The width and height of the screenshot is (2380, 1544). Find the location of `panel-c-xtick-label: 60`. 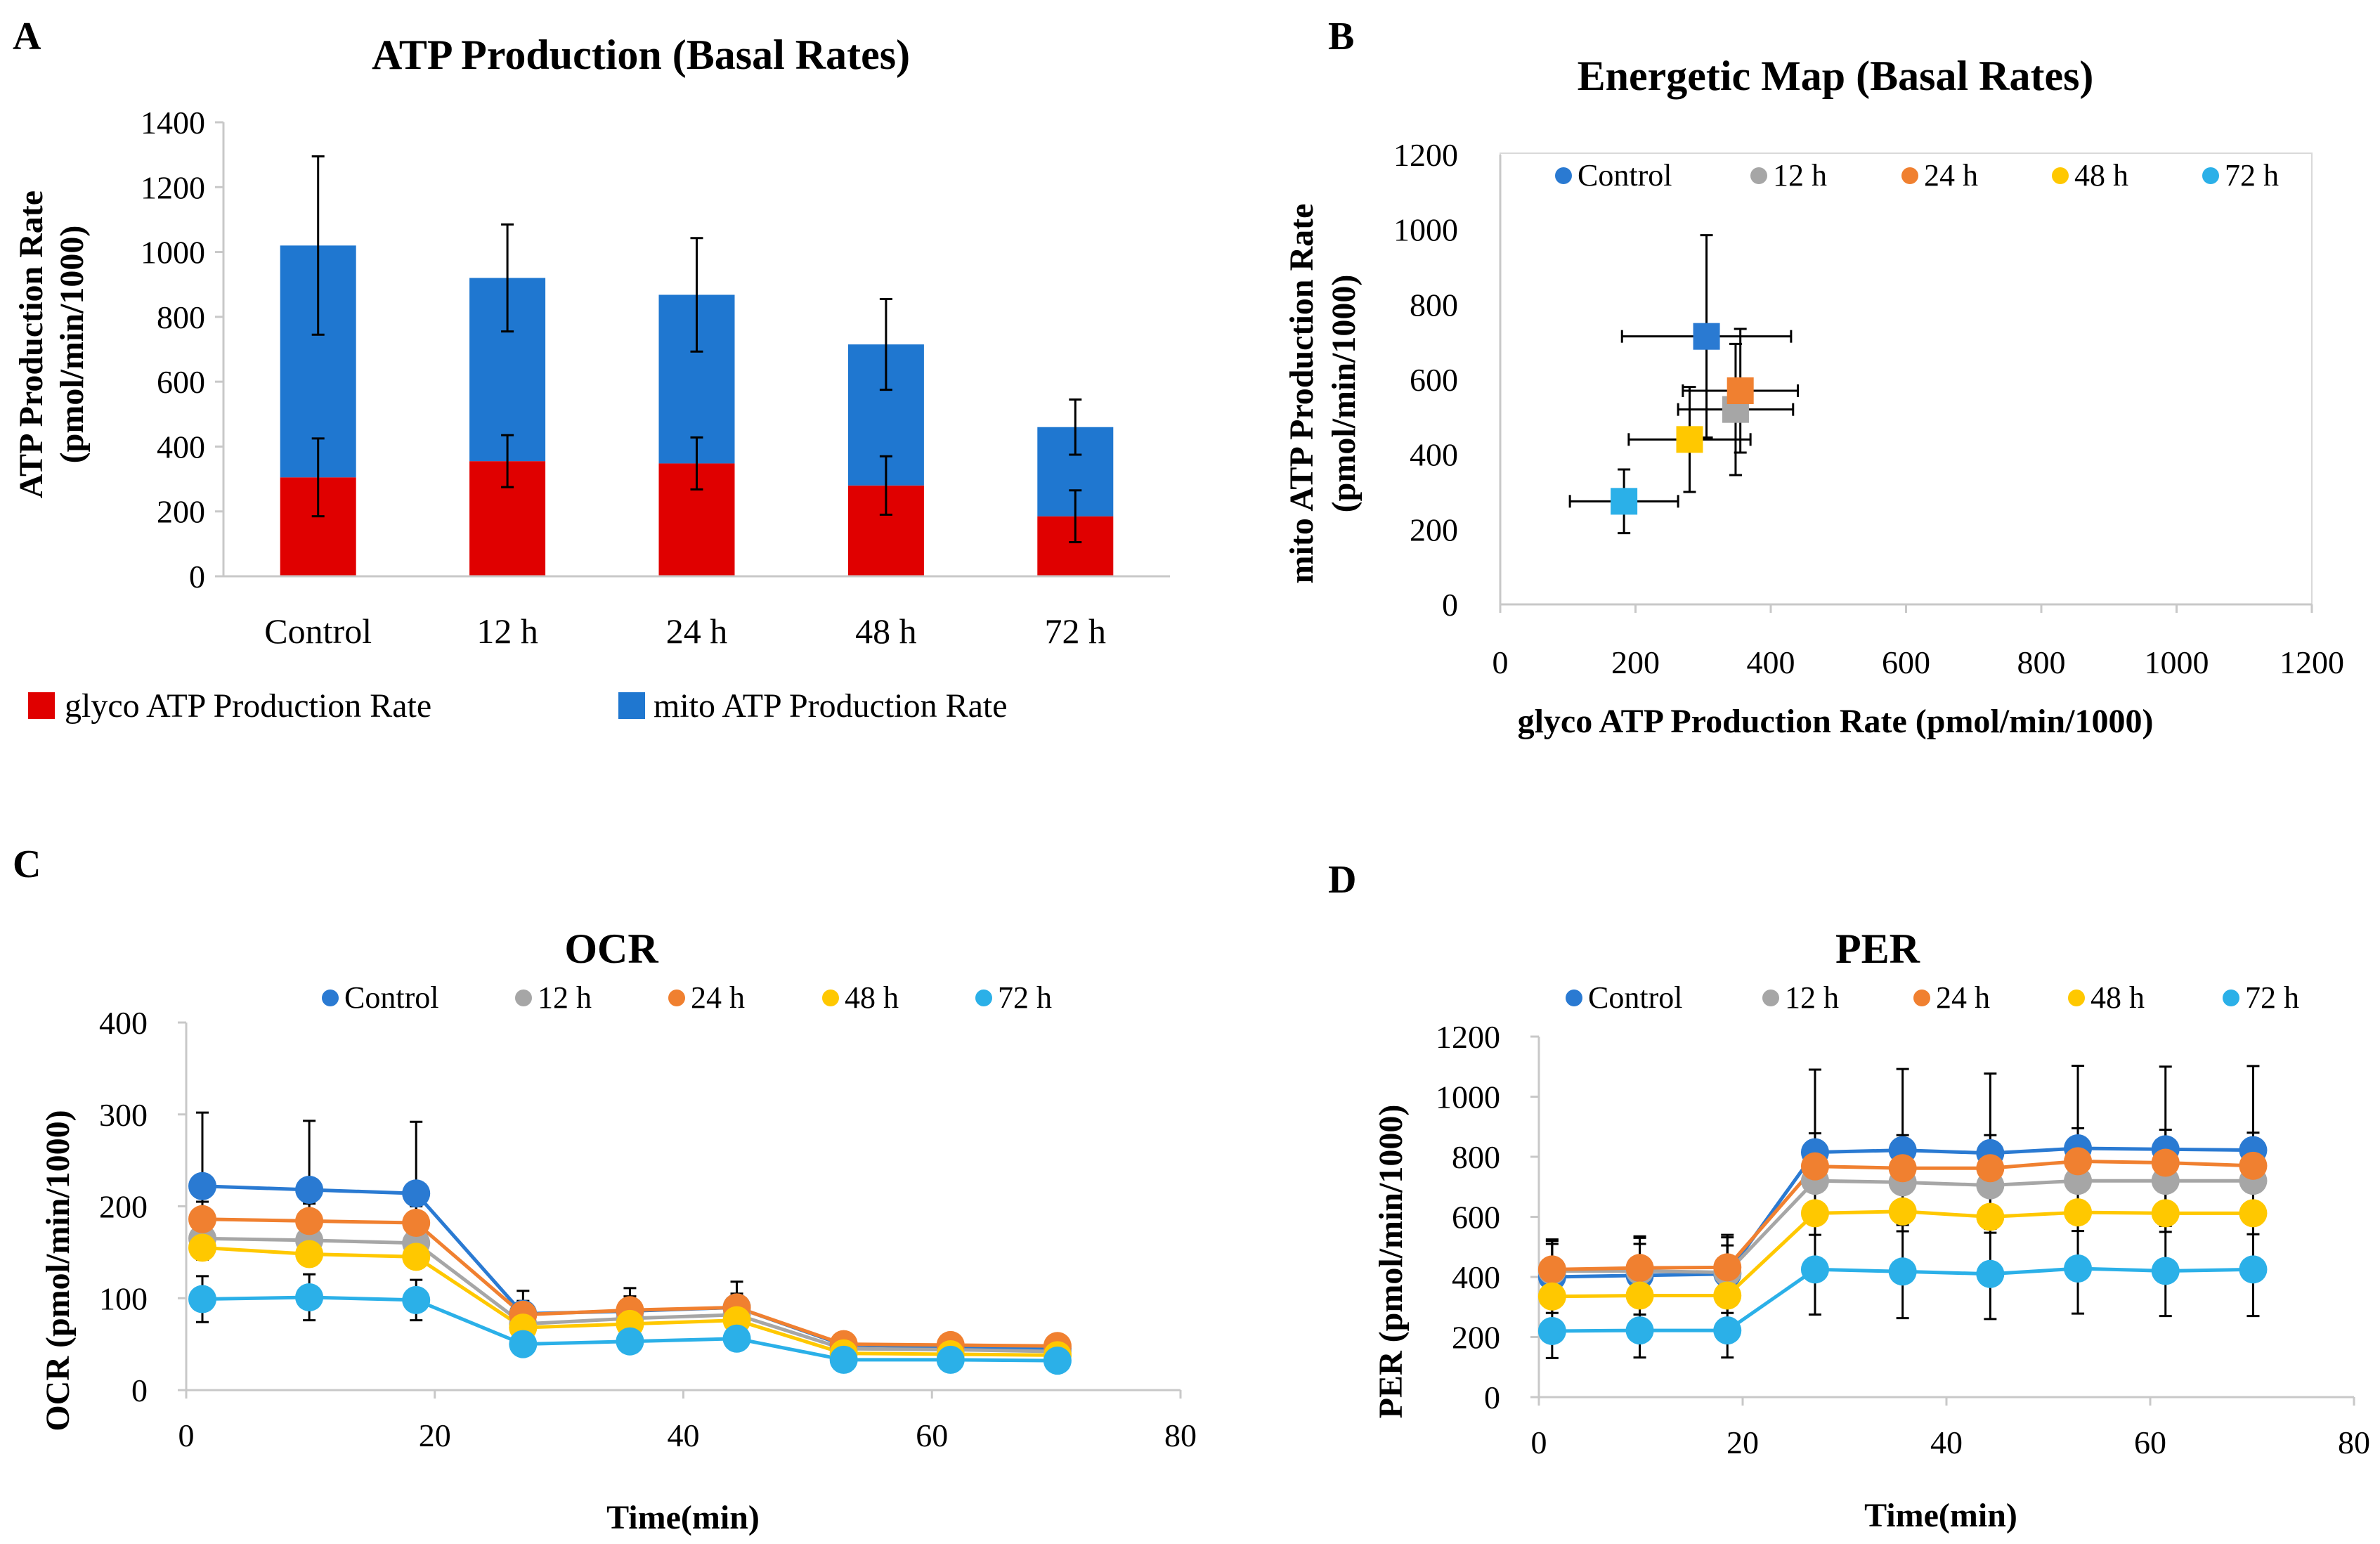

panel-c-xtick-label: 60 is located at coordinates (932, 1435).